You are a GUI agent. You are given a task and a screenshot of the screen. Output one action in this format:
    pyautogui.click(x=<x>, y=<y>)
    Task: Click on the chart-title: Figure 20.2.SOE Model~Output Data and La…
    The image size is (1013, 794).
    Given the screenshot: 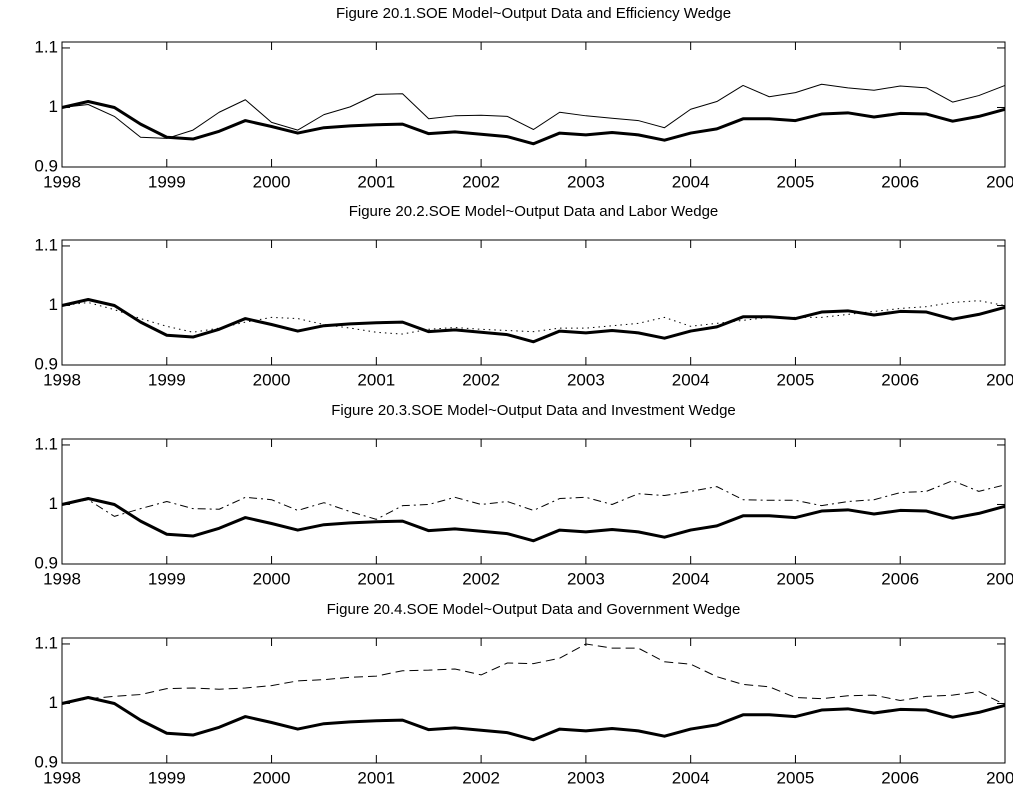 What is the action you would take?
    pyautogui.click(x=534, y=211)
    